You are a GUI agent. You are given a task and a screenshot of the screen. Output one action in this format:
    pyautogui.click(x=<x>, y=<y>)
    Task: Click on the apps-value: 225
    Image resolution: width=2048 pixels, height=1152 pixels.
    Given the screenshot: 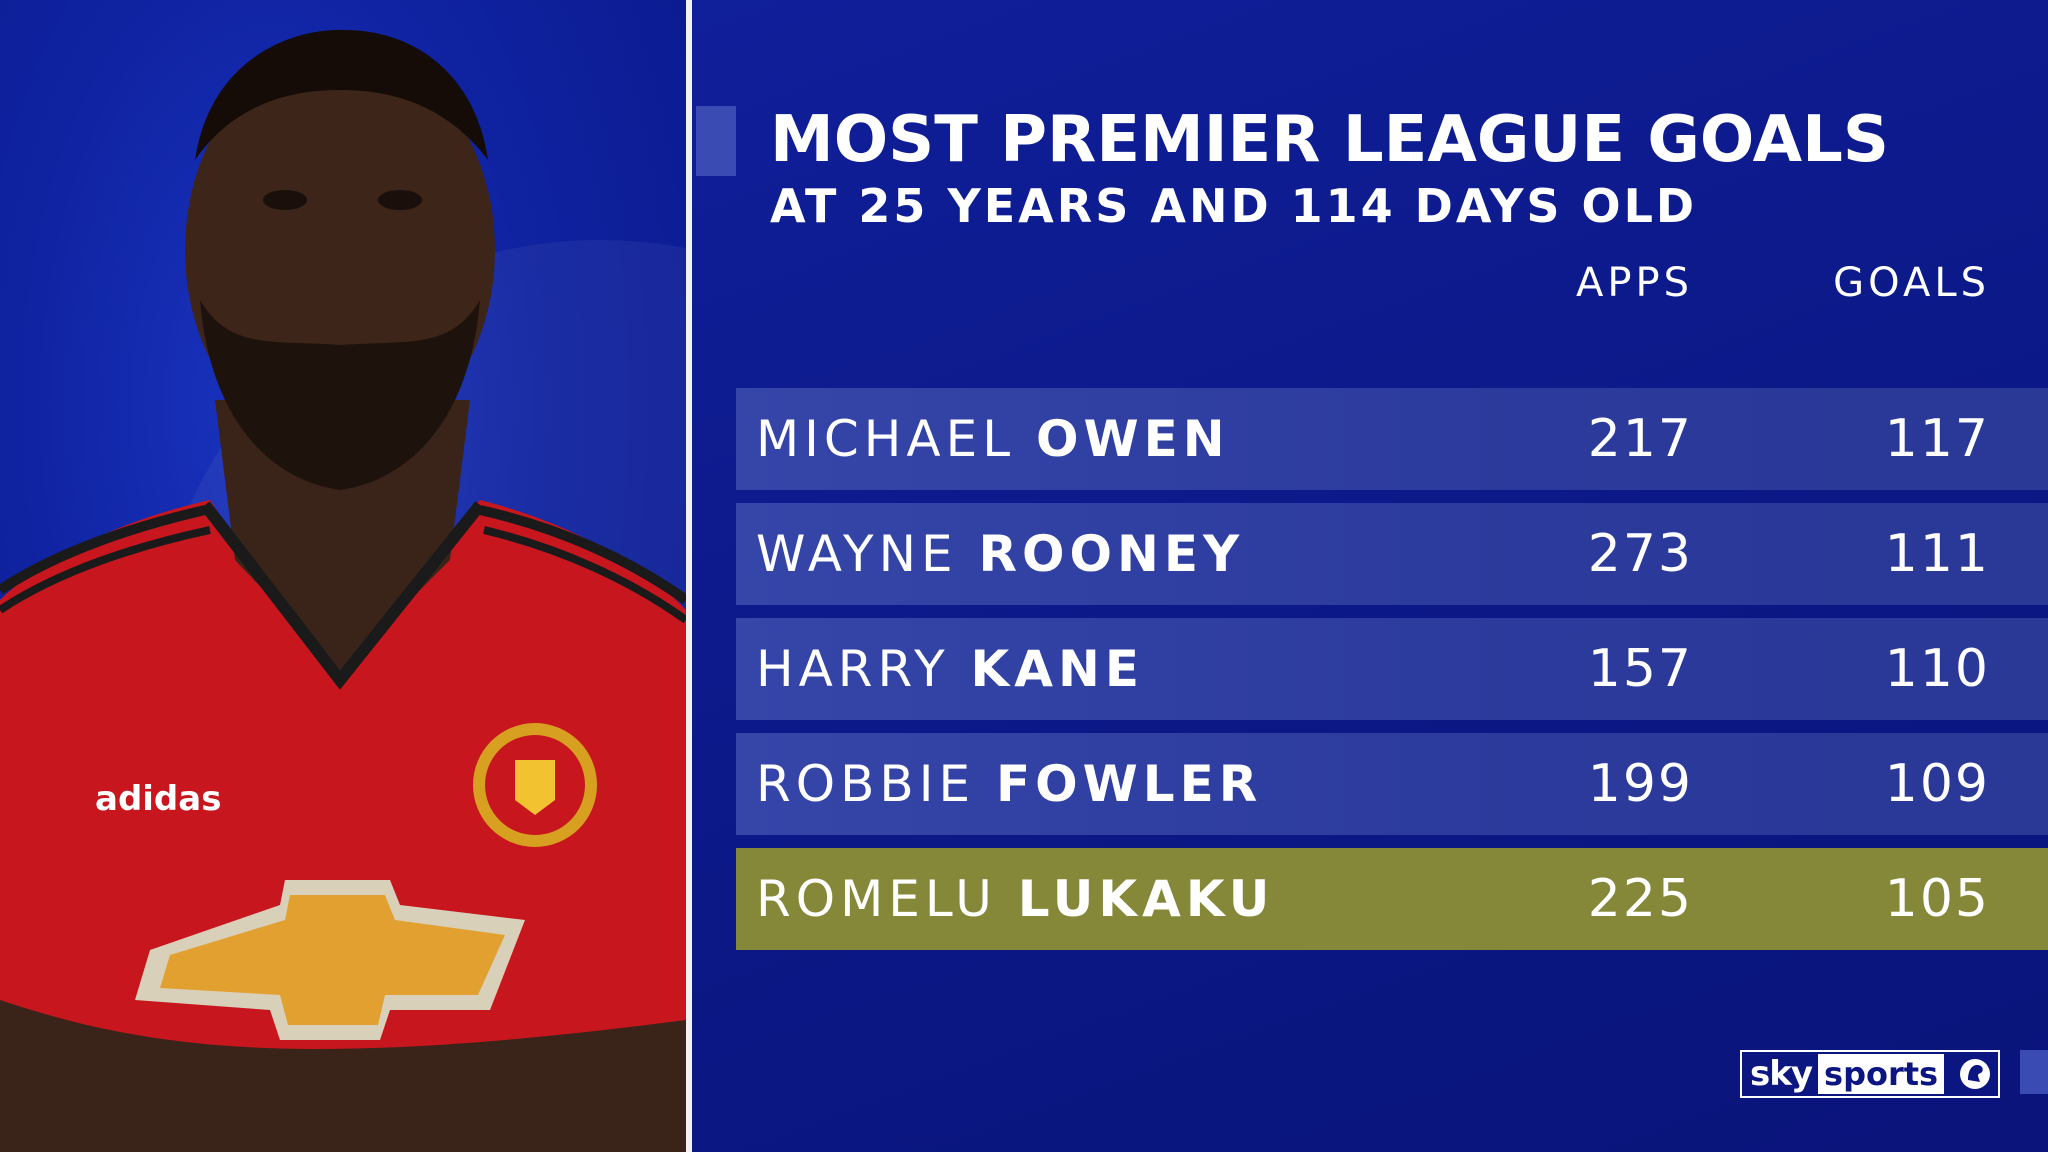 What is the action you would take?
    pyautogui.click(x=1640, y=899)
    